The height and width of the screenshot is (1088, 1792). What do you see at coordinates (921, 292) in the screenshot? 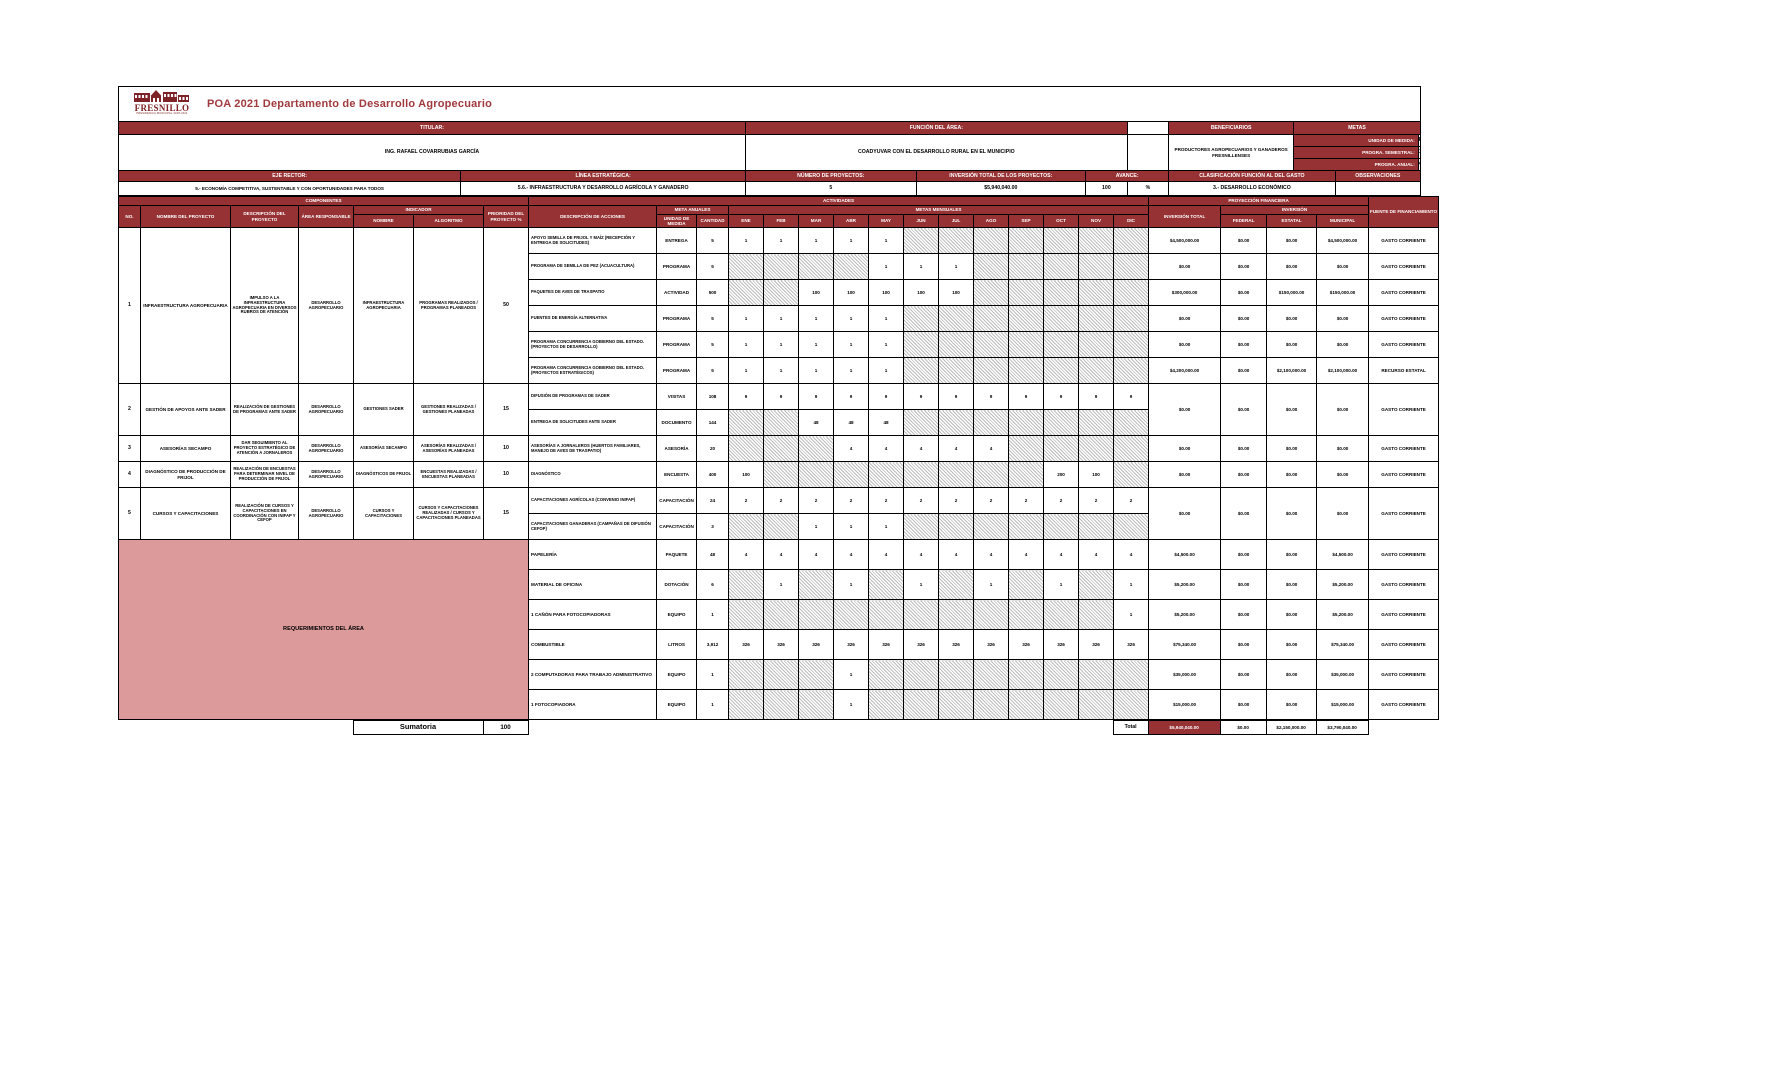
I see `cell-mes-jun: 100` at bounding box center [921, 292].